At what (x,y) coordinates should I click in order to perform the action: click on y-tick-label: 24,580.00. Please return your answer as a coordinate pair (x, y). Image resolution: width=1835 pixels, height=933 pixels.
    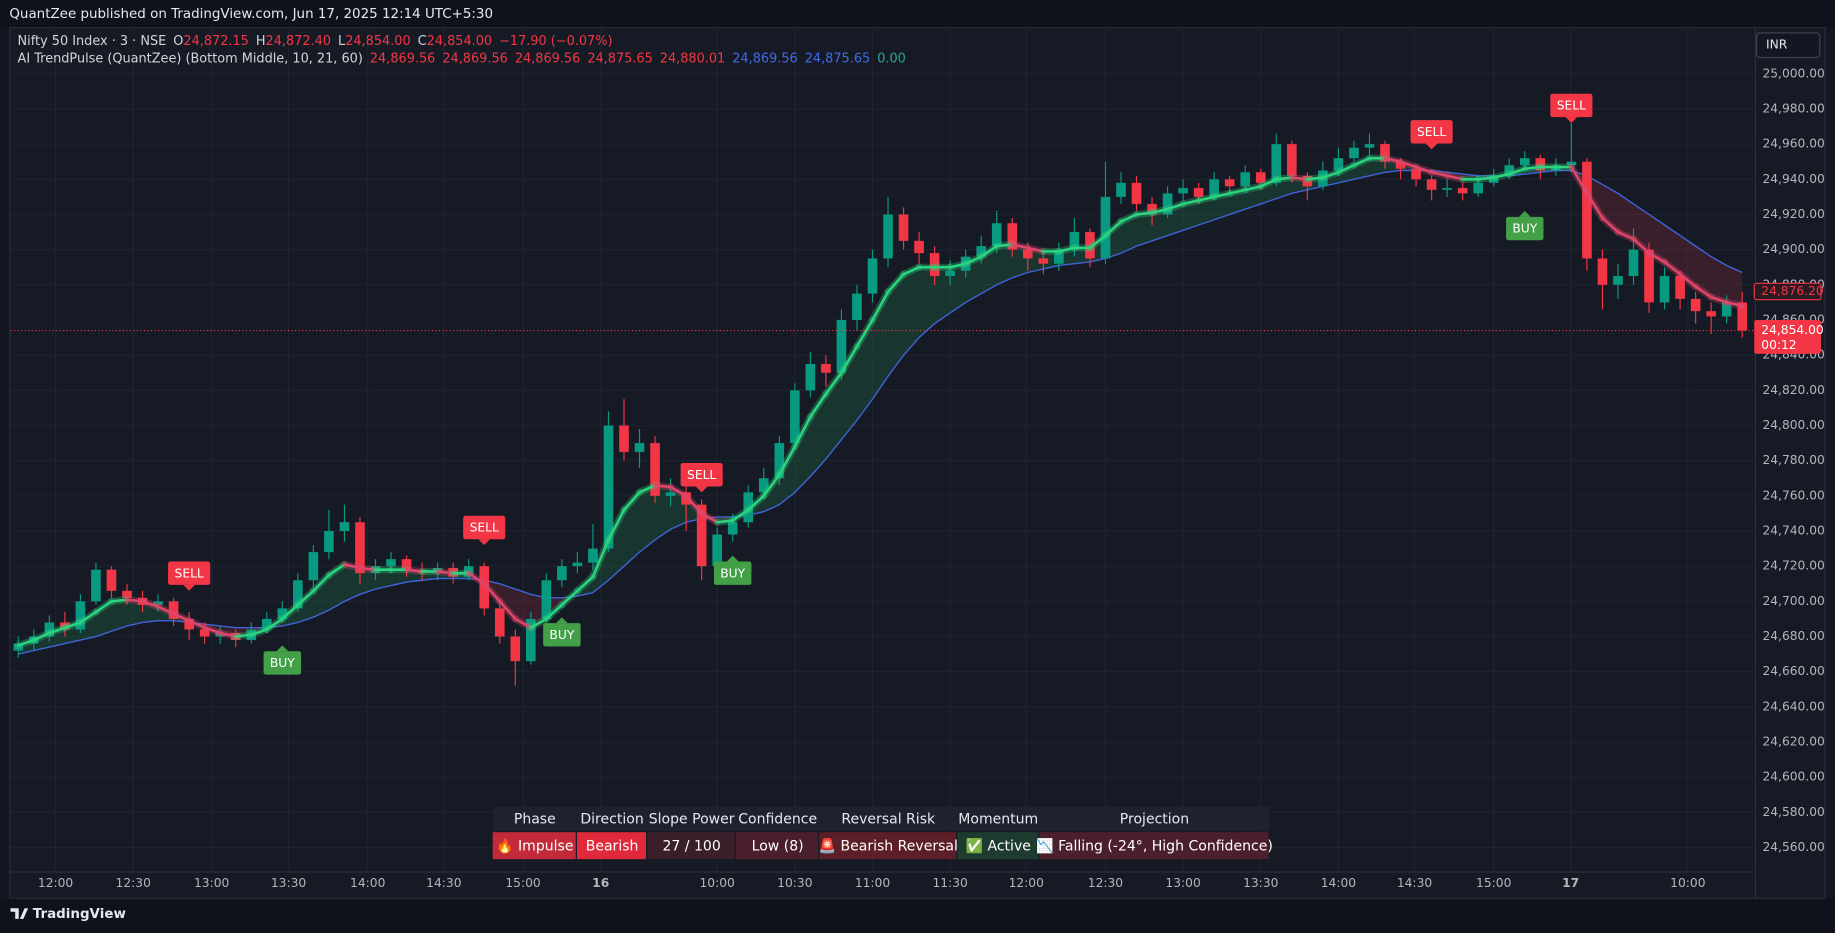
    Looking at the image, I should click on (1793, 812).